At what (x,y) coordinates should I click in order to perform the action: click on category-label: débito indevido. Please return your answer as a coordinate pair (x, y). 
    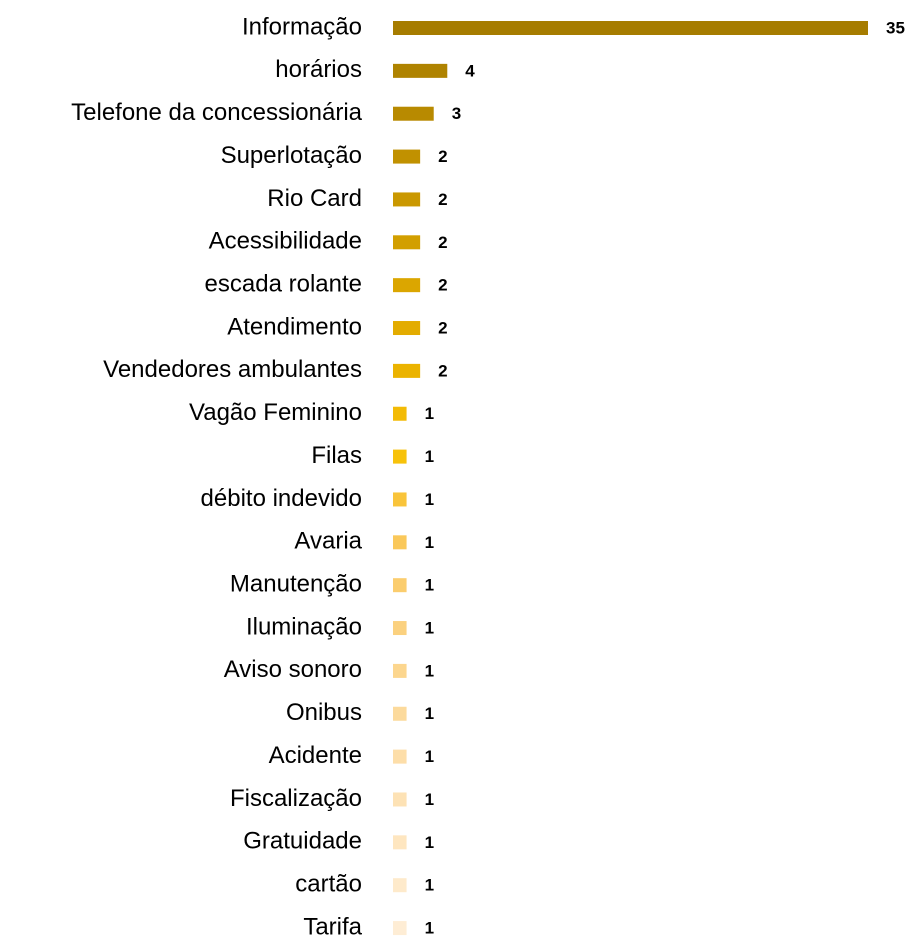
    Looking at the image, I should click on (281, 498).